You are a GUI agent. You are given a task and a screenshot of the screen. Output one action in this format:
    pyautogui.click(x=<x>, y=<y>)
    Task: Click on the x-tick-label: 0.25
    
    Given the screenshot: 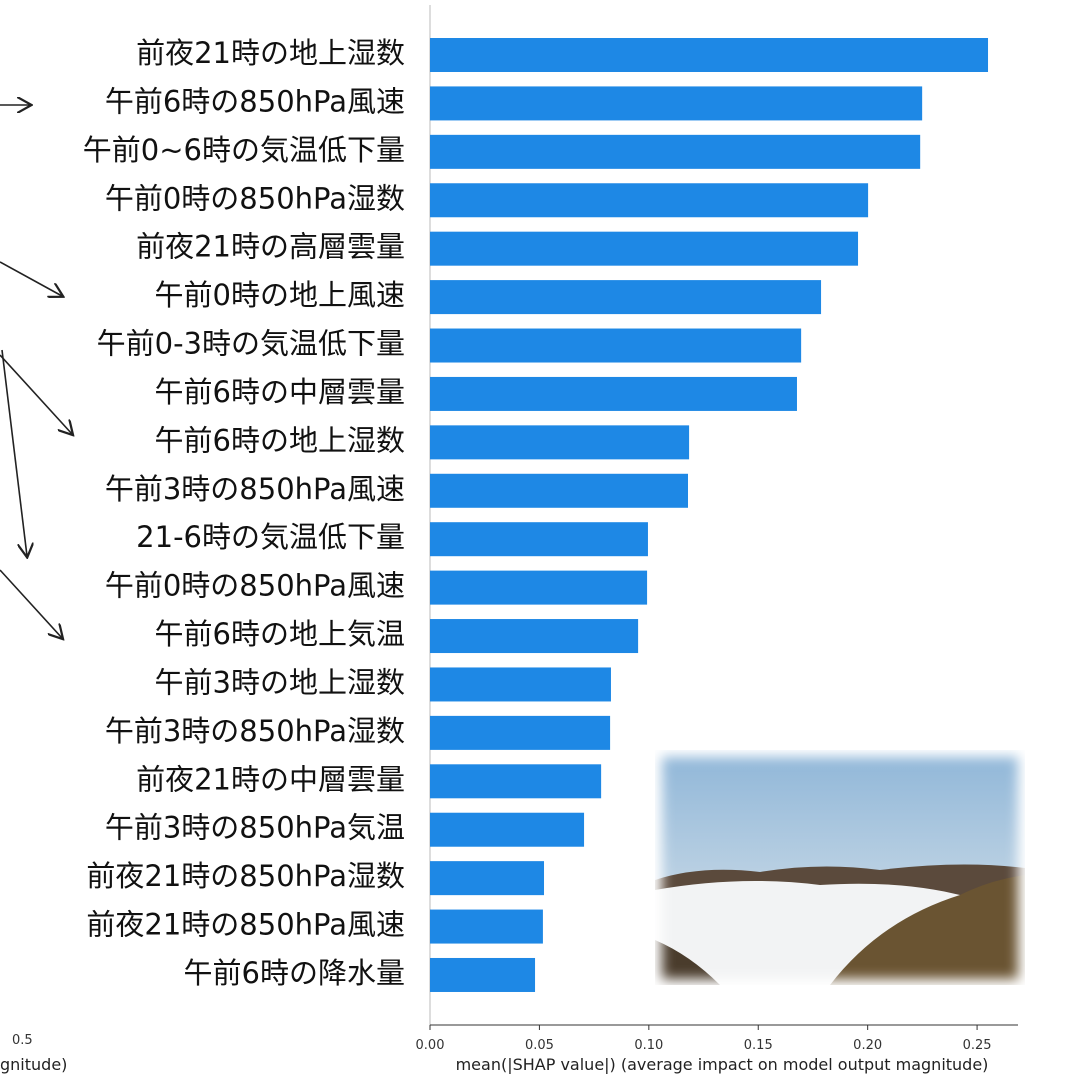 What is the action you would take?
    pyautogui.click(x=977, y=1045)
    